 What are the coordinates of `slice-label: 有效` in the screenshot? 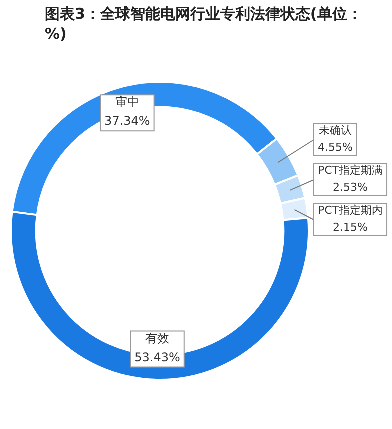 It's located at (157, 338).